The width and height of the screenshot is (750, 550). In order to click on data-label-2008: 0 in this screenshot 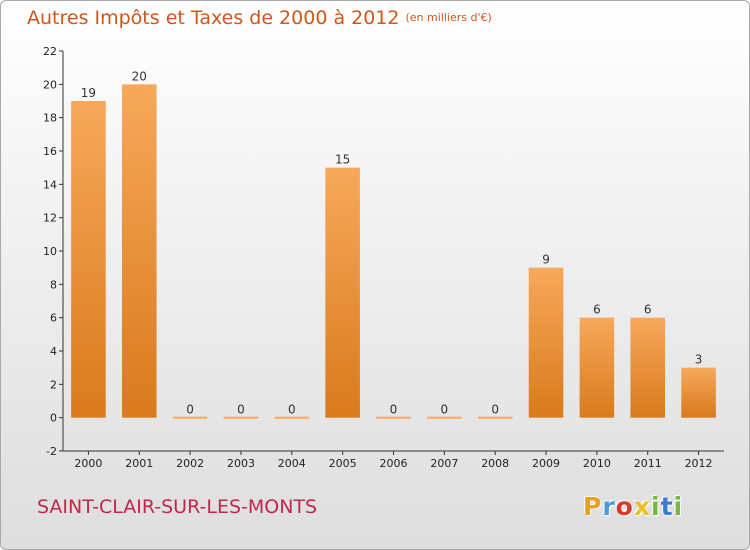, I will do `click(495, 410)`.